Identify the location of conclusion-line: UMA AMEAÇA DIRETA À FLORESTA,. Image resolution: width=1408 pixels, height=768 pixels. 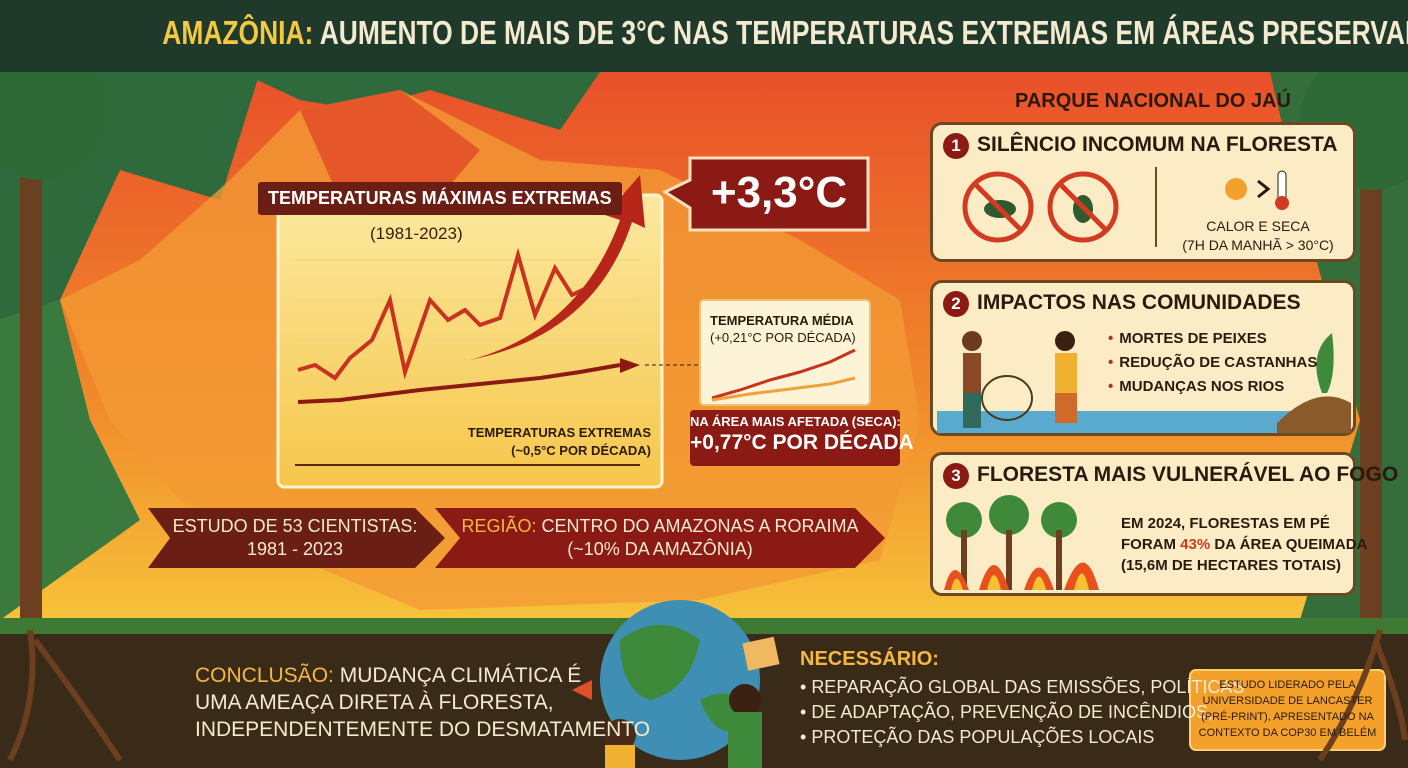
(374, 702).